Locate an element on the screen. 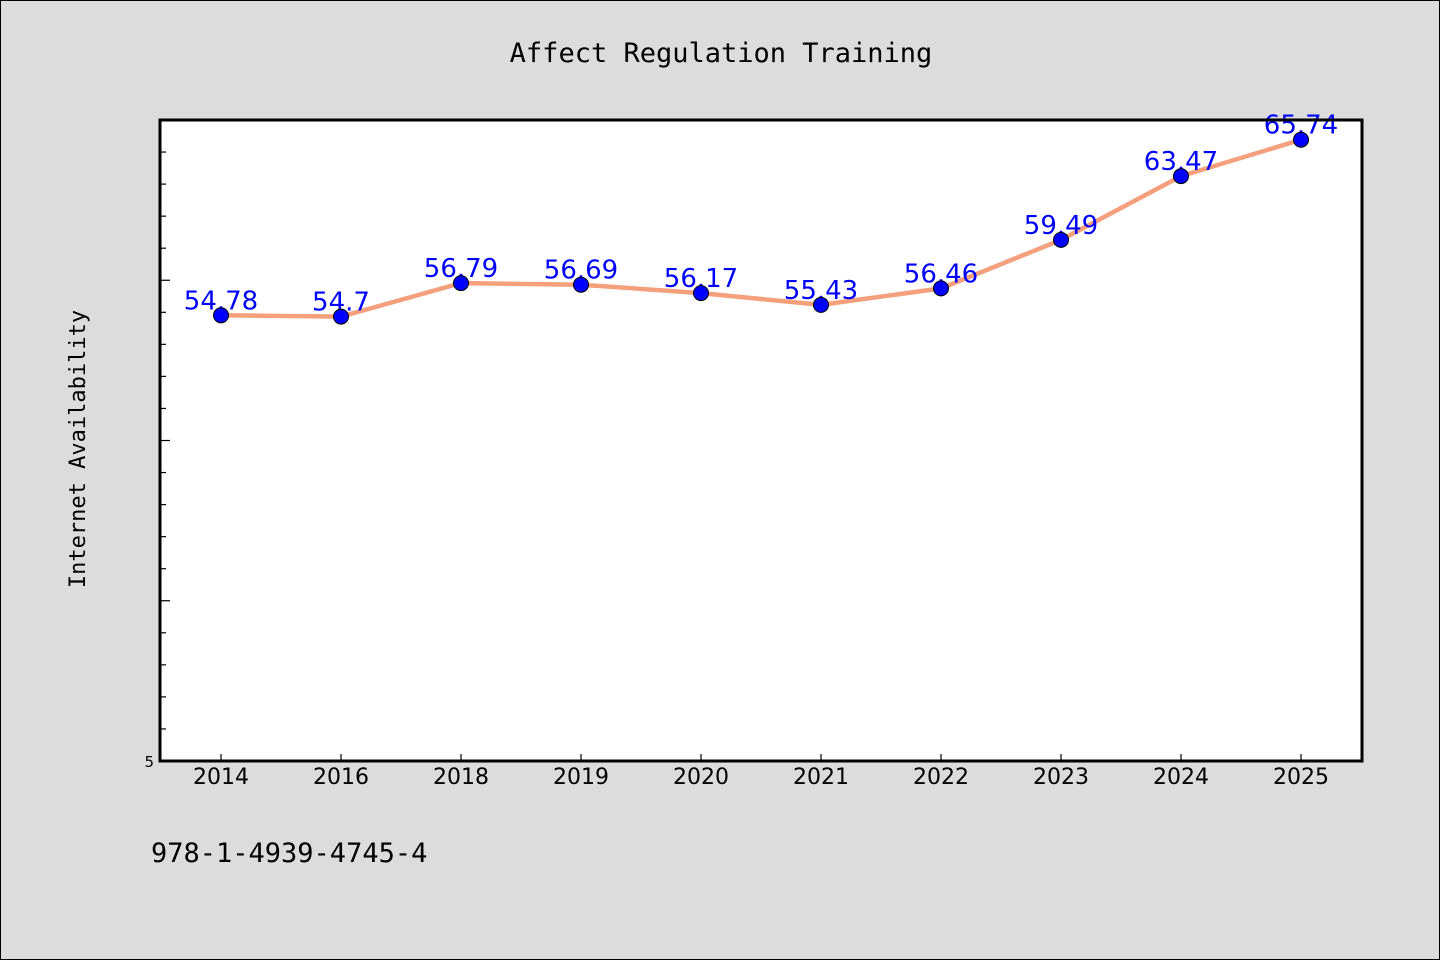 The width and height of the screenshot is (1440, 960). x-tick-label: 2025 is located at coordinates (1301, 777).